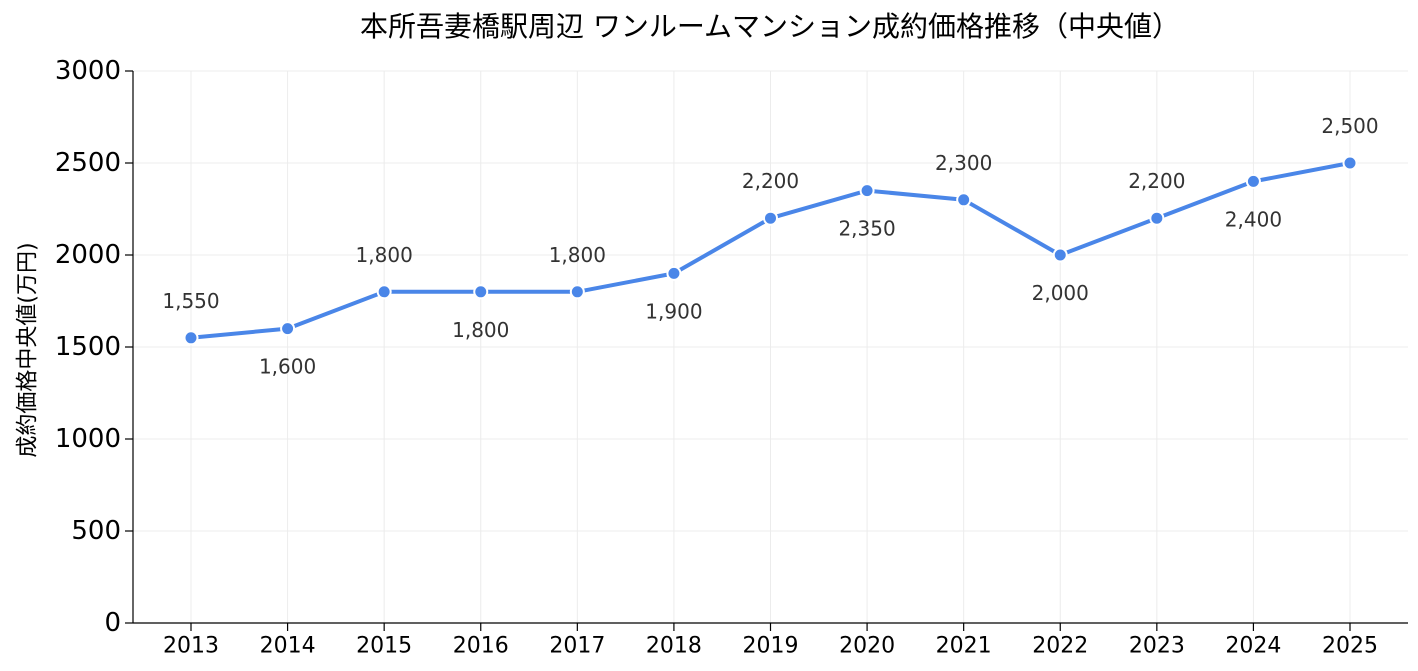 This screenshot has height=671, width=1418. I want to click on data-label: 2,300, so click(963, 163).